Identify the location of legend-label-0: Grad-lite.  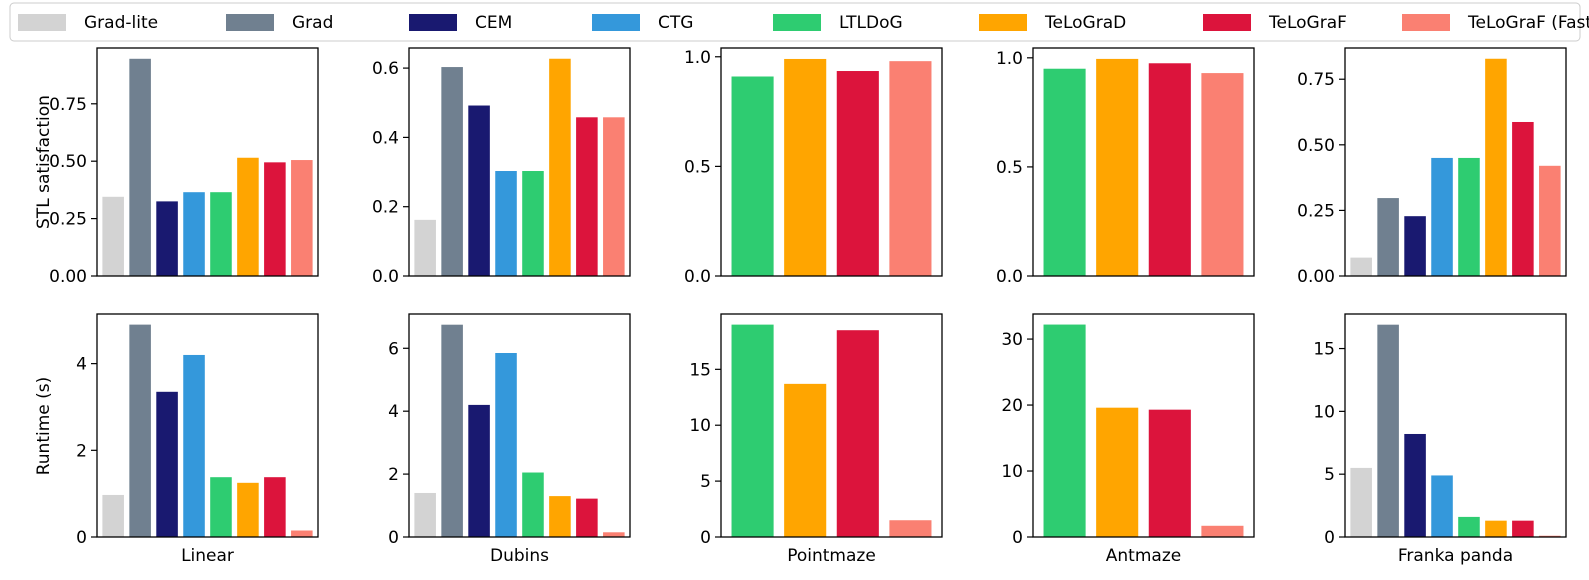
(121, 23).